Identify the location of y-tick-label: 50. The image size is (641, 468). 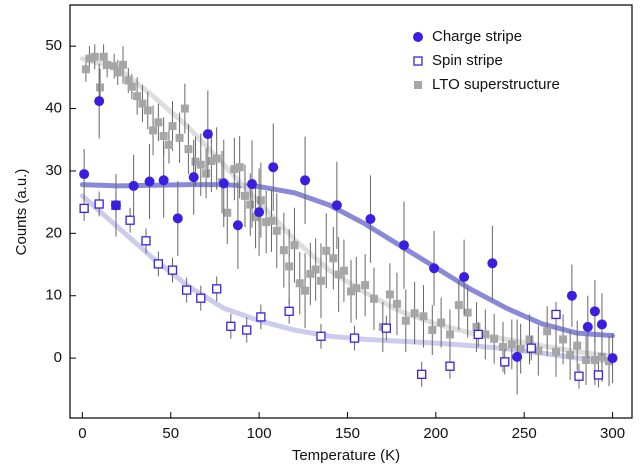
(53, 45).